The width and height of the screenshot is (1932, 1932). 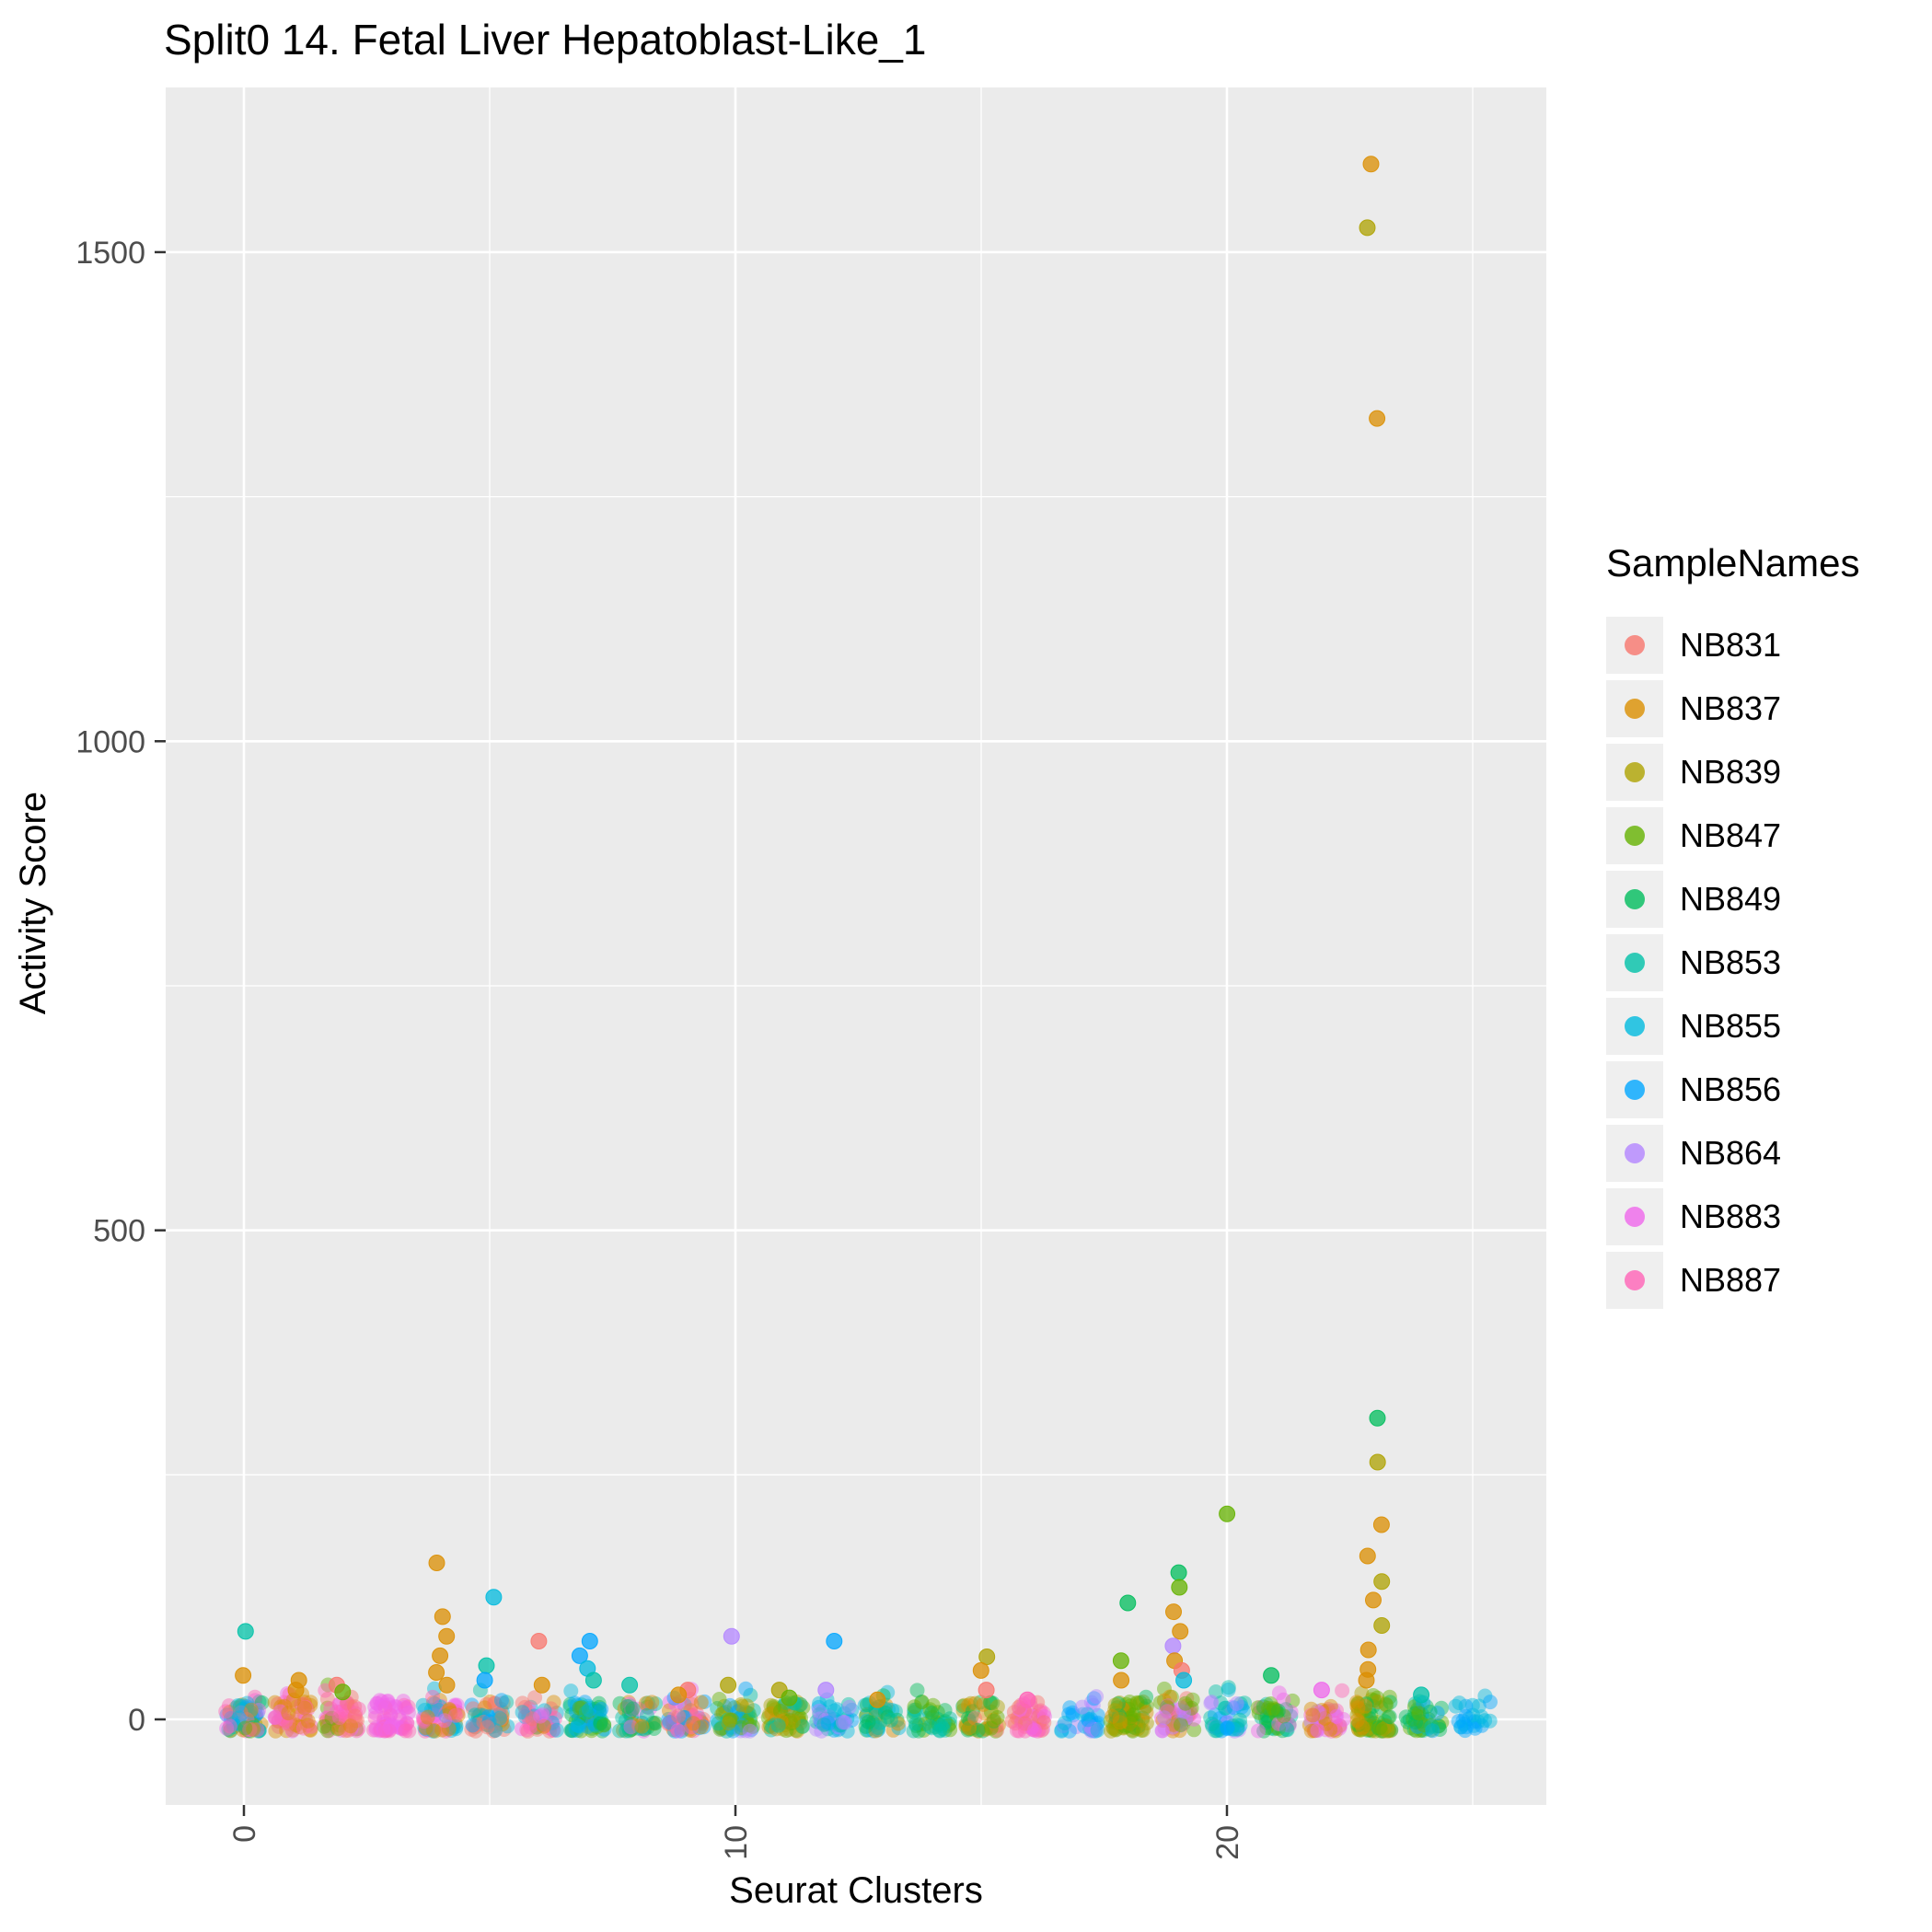 I want to click on y-tick-label: 1500, so click(x=110, y=254).